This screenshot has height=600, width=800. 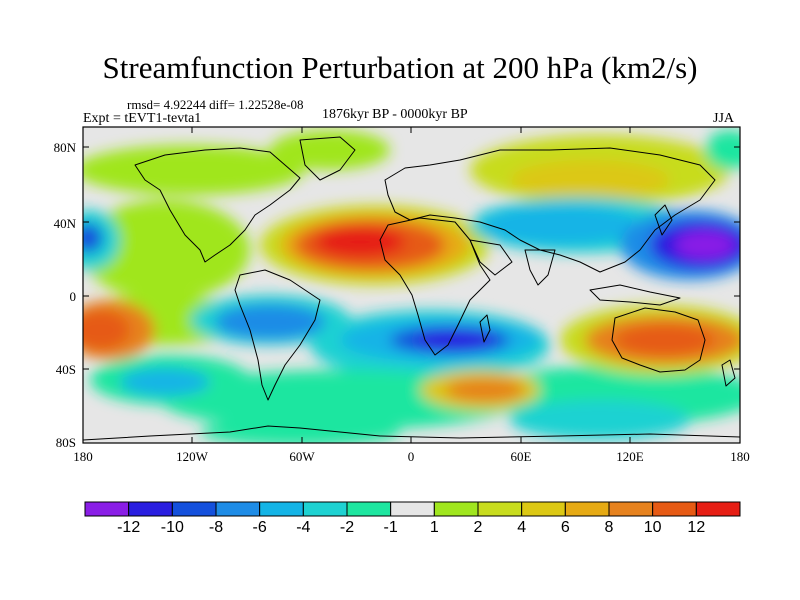 I want to click on colorbar-label: -1, so click(x=391, y=527).